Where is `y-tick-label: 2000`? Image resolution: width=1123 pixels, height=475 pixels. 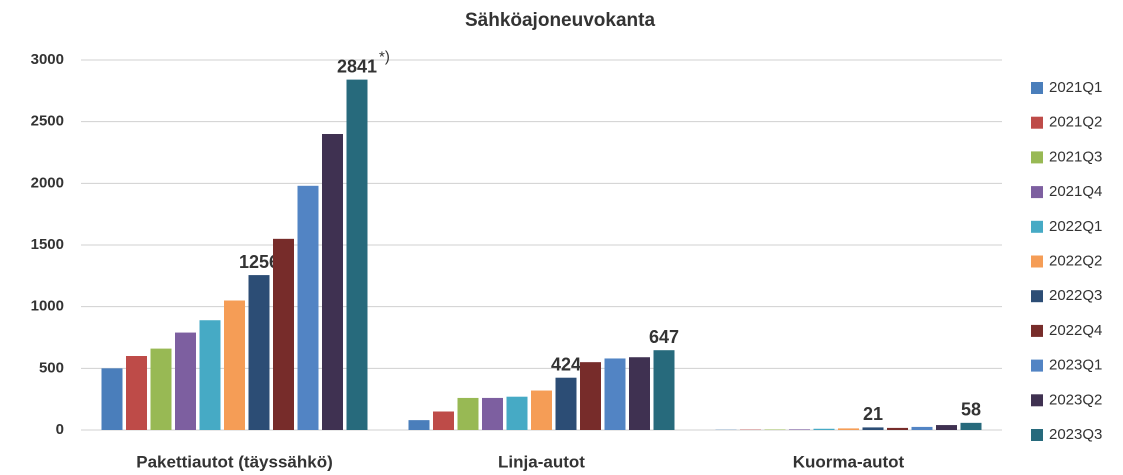 y-tick-label: 2000 is located at coordinates (47, 182).